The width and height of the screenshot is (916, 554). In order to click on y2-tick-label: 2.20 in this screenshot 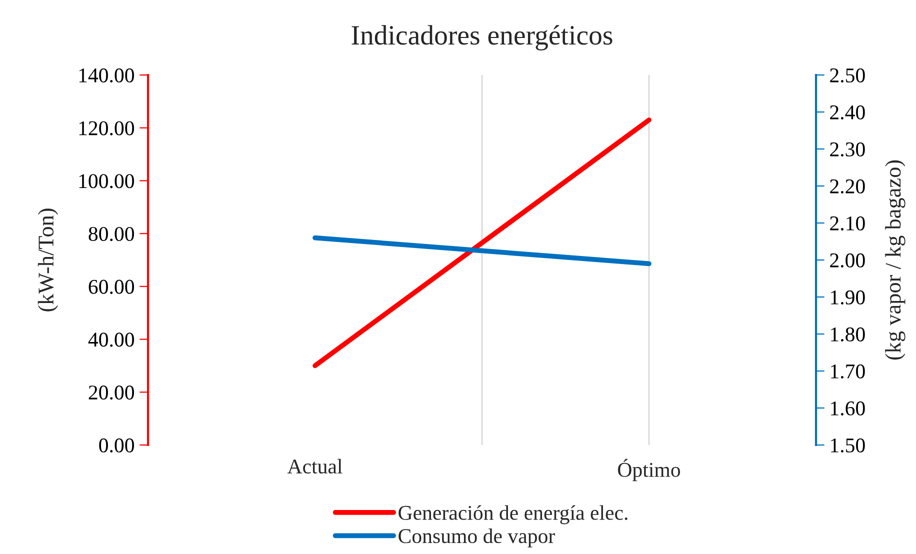, I will do `click(847, 186)`.